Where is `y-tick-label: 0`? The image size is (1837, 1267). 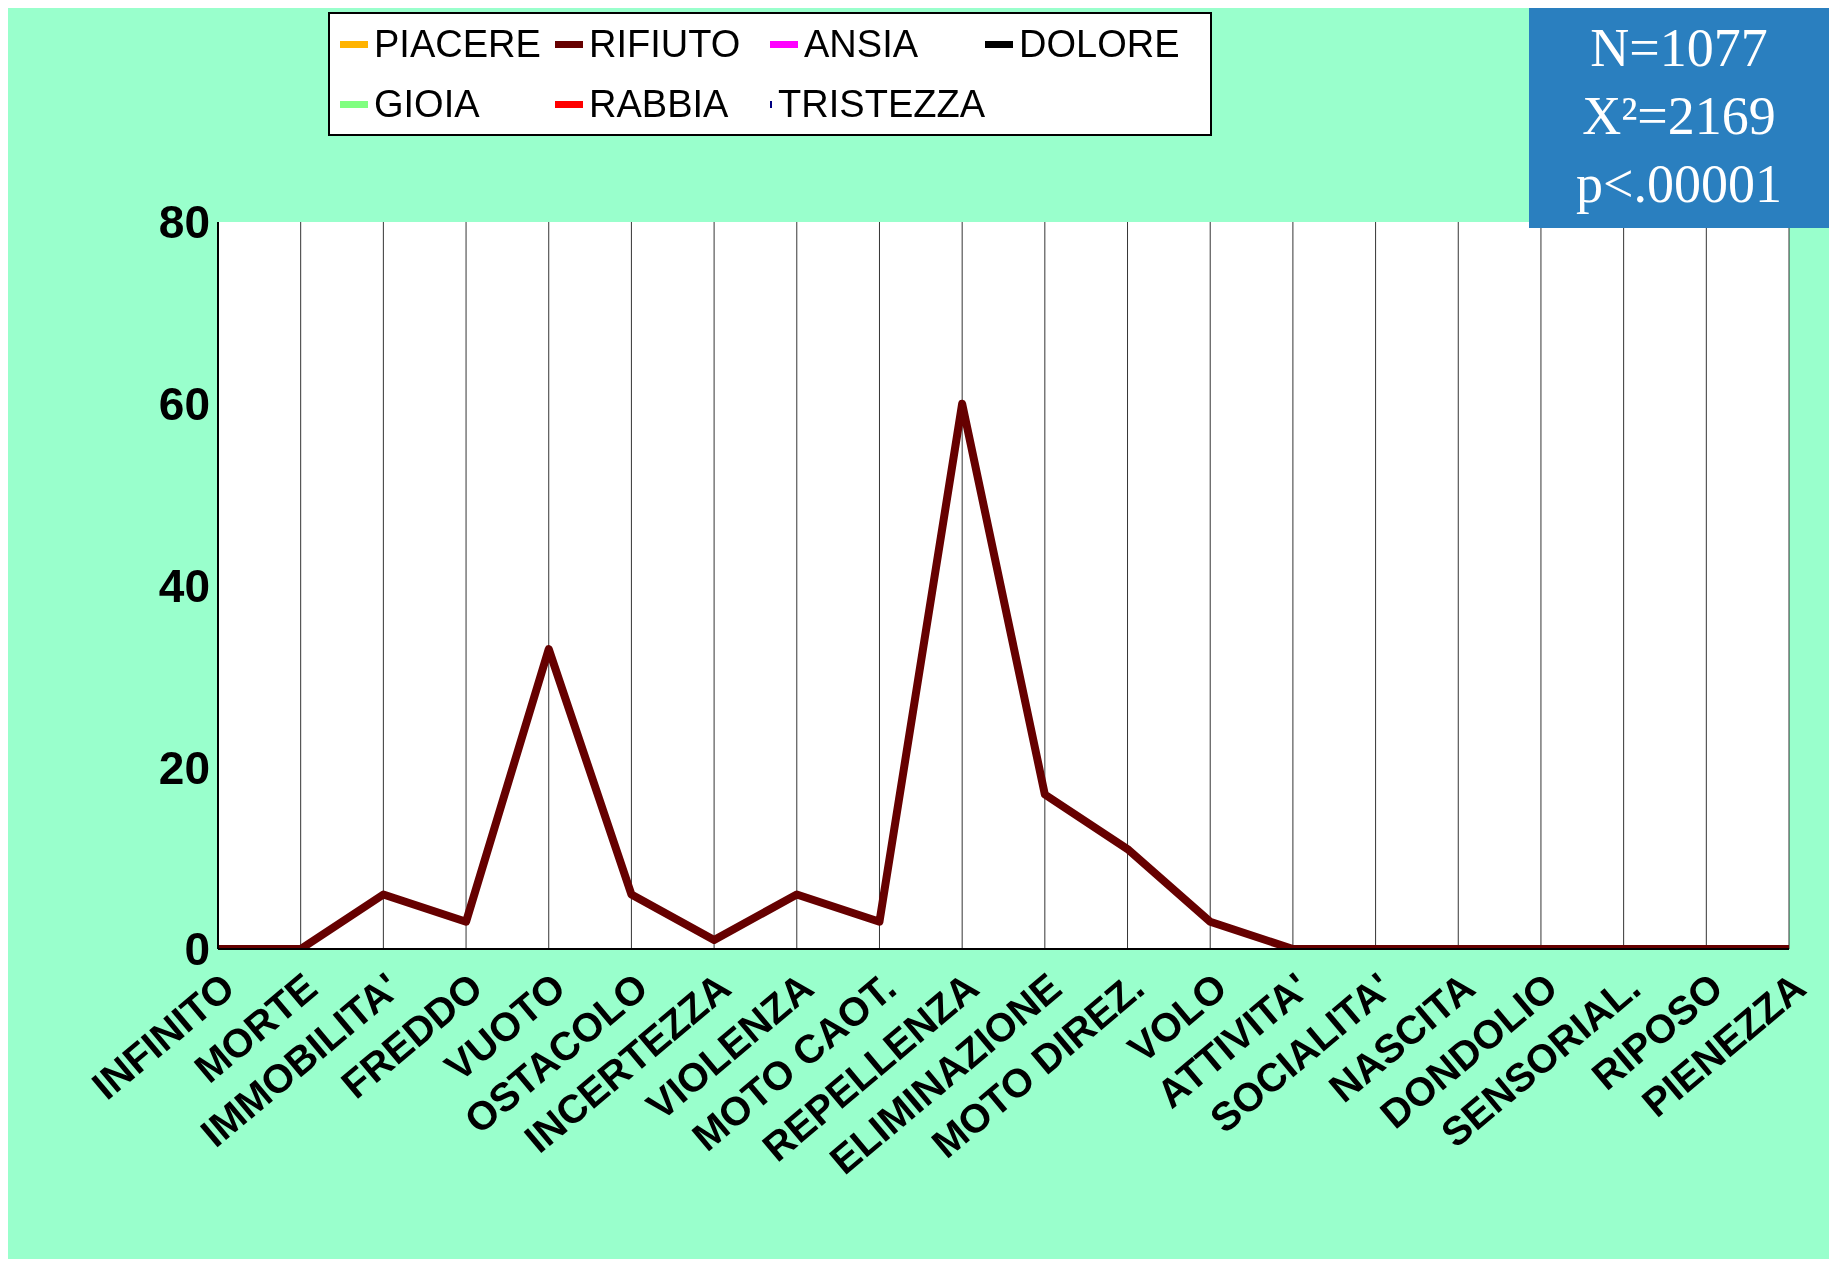 y-tick-label: 0 is located at coordinates (197, 949).